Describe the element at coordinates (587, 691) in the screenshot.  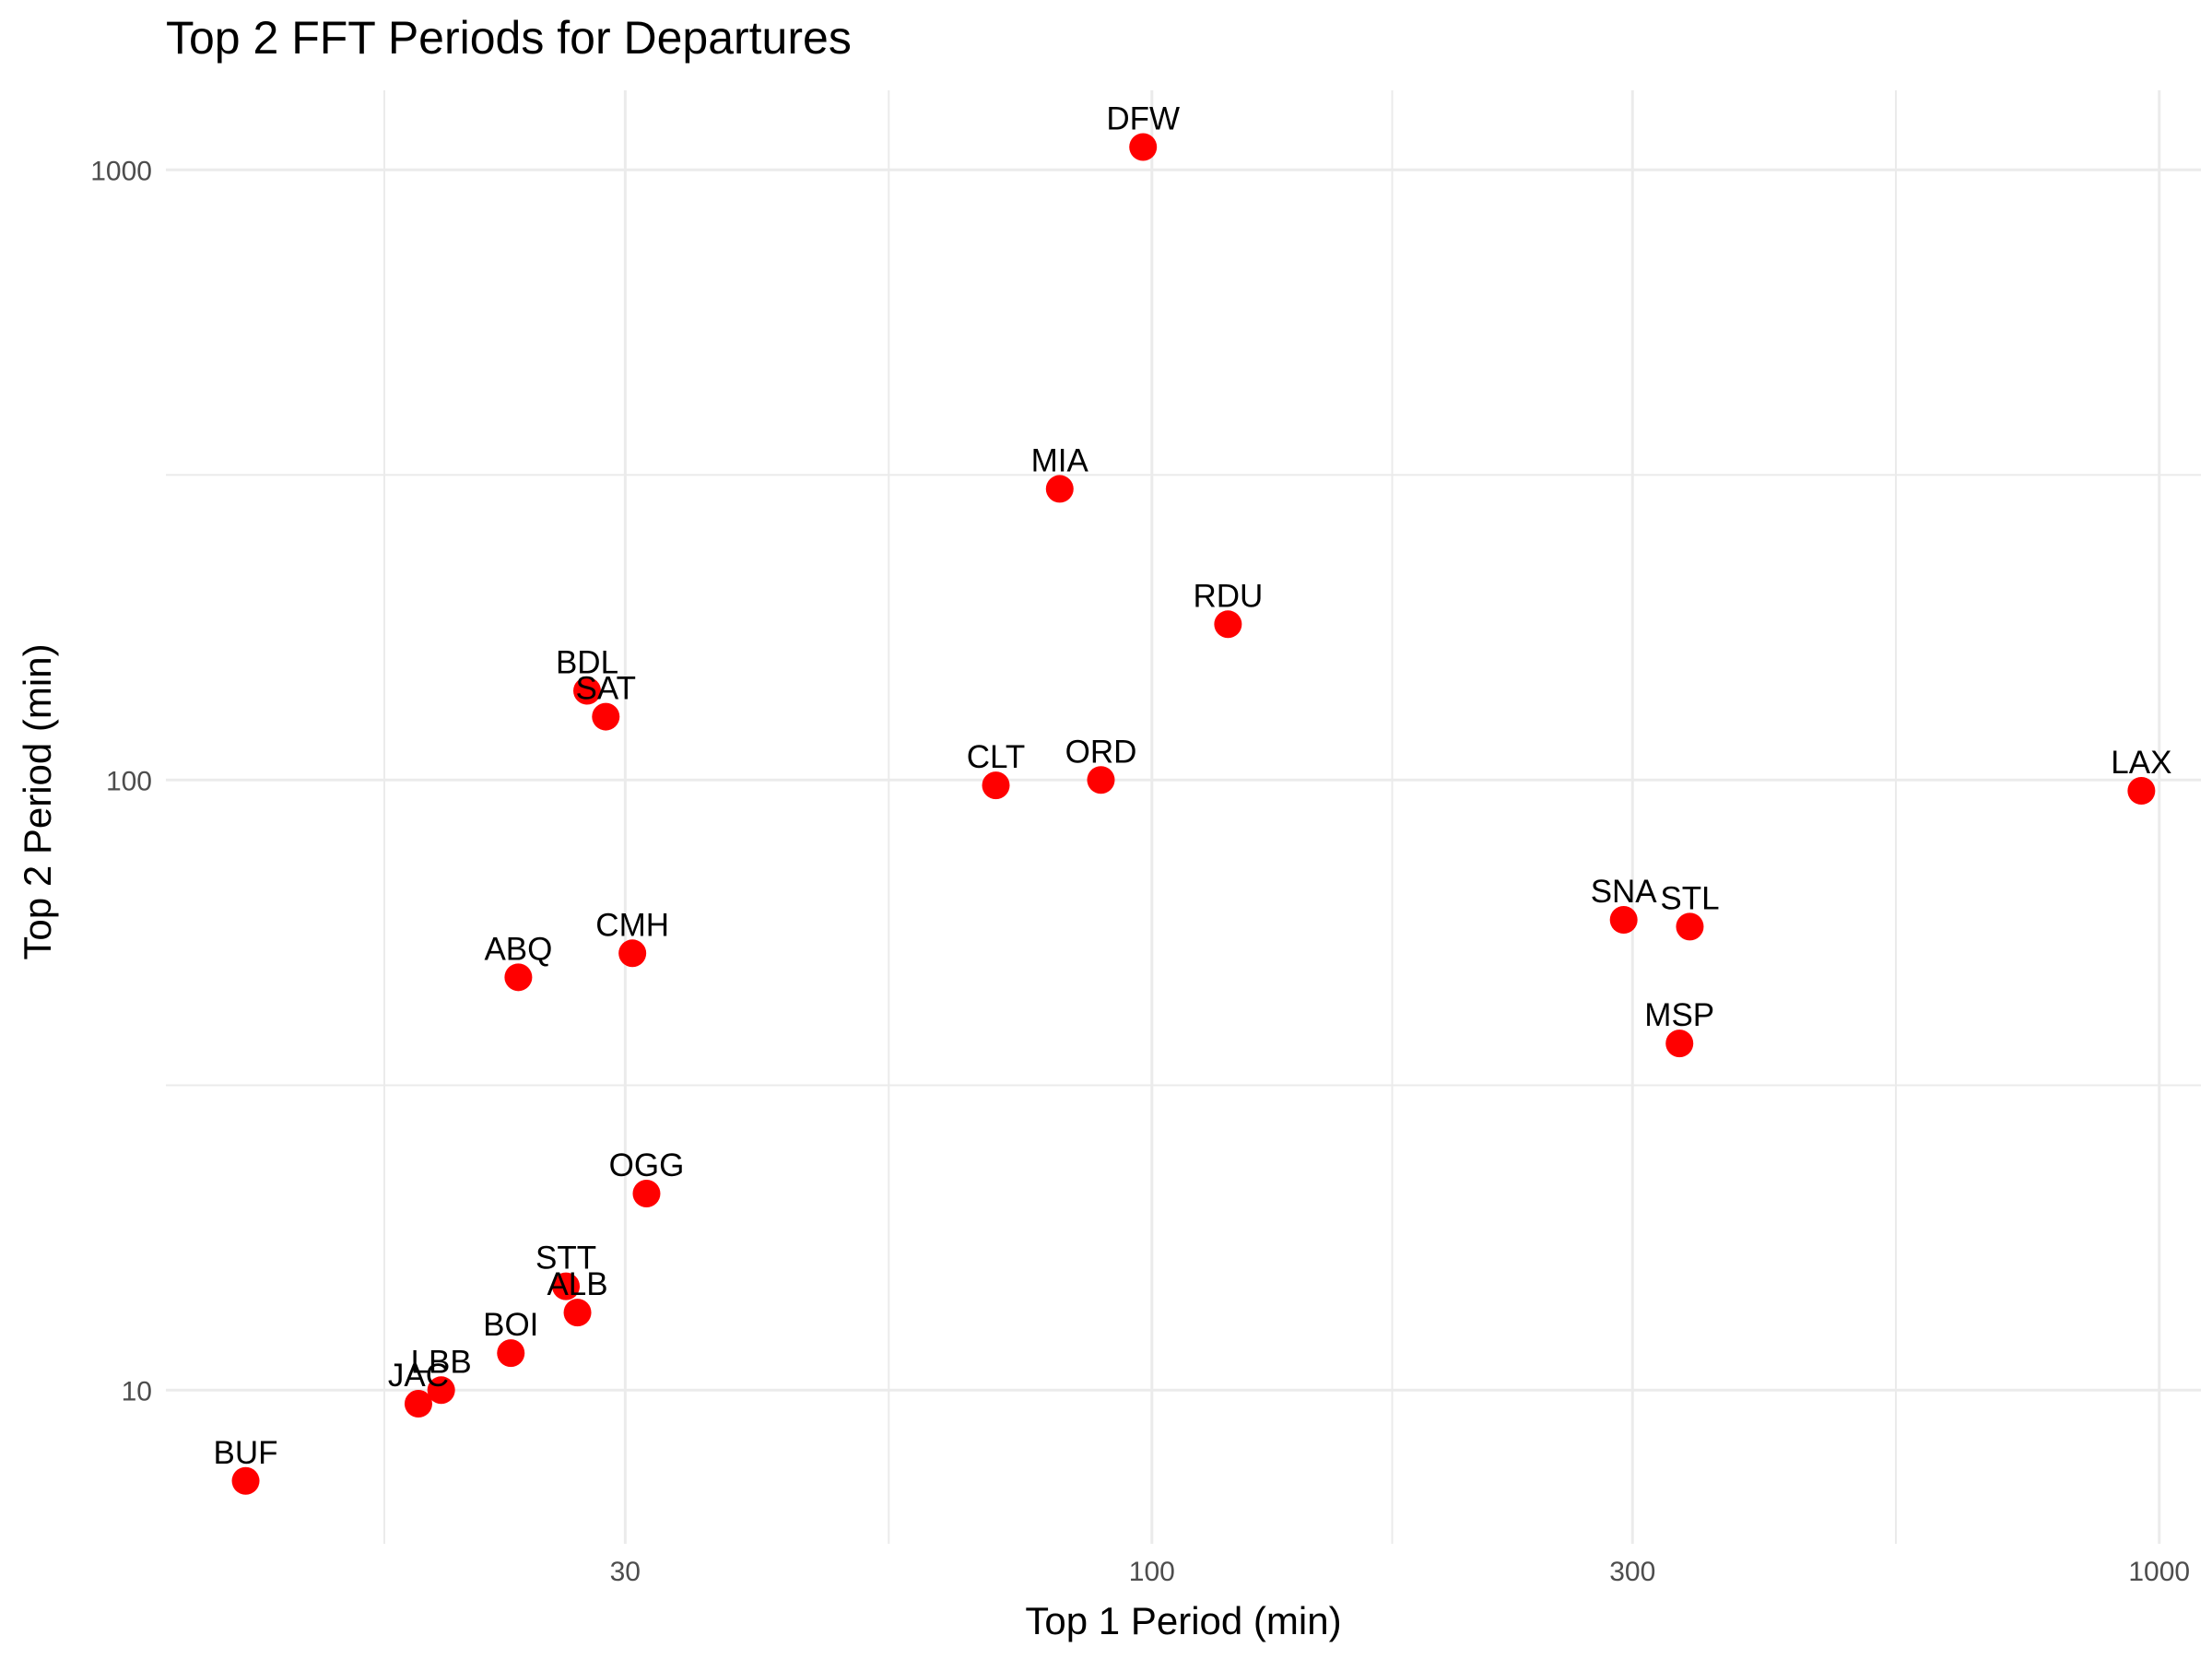
I see `data-point-bdl` at that location.